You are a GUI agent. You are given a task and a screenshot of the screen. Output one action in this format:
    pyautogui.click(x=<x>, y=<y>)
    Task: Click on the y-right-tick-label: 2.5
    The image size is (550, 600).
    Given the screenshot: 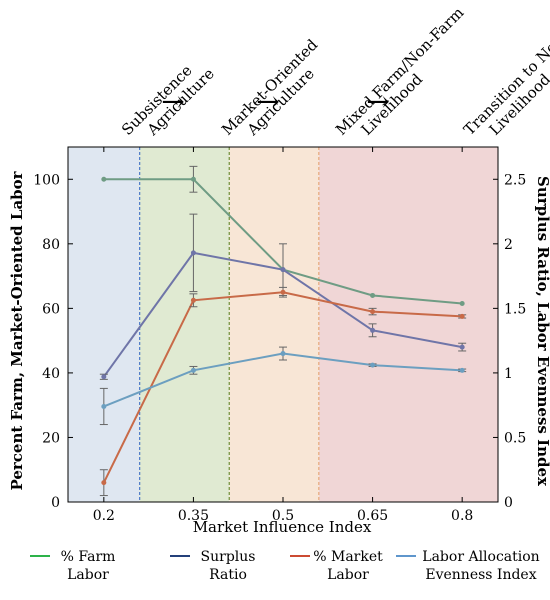 What is the action you would take?
    pyautogui.click(x=515, y=180)
    